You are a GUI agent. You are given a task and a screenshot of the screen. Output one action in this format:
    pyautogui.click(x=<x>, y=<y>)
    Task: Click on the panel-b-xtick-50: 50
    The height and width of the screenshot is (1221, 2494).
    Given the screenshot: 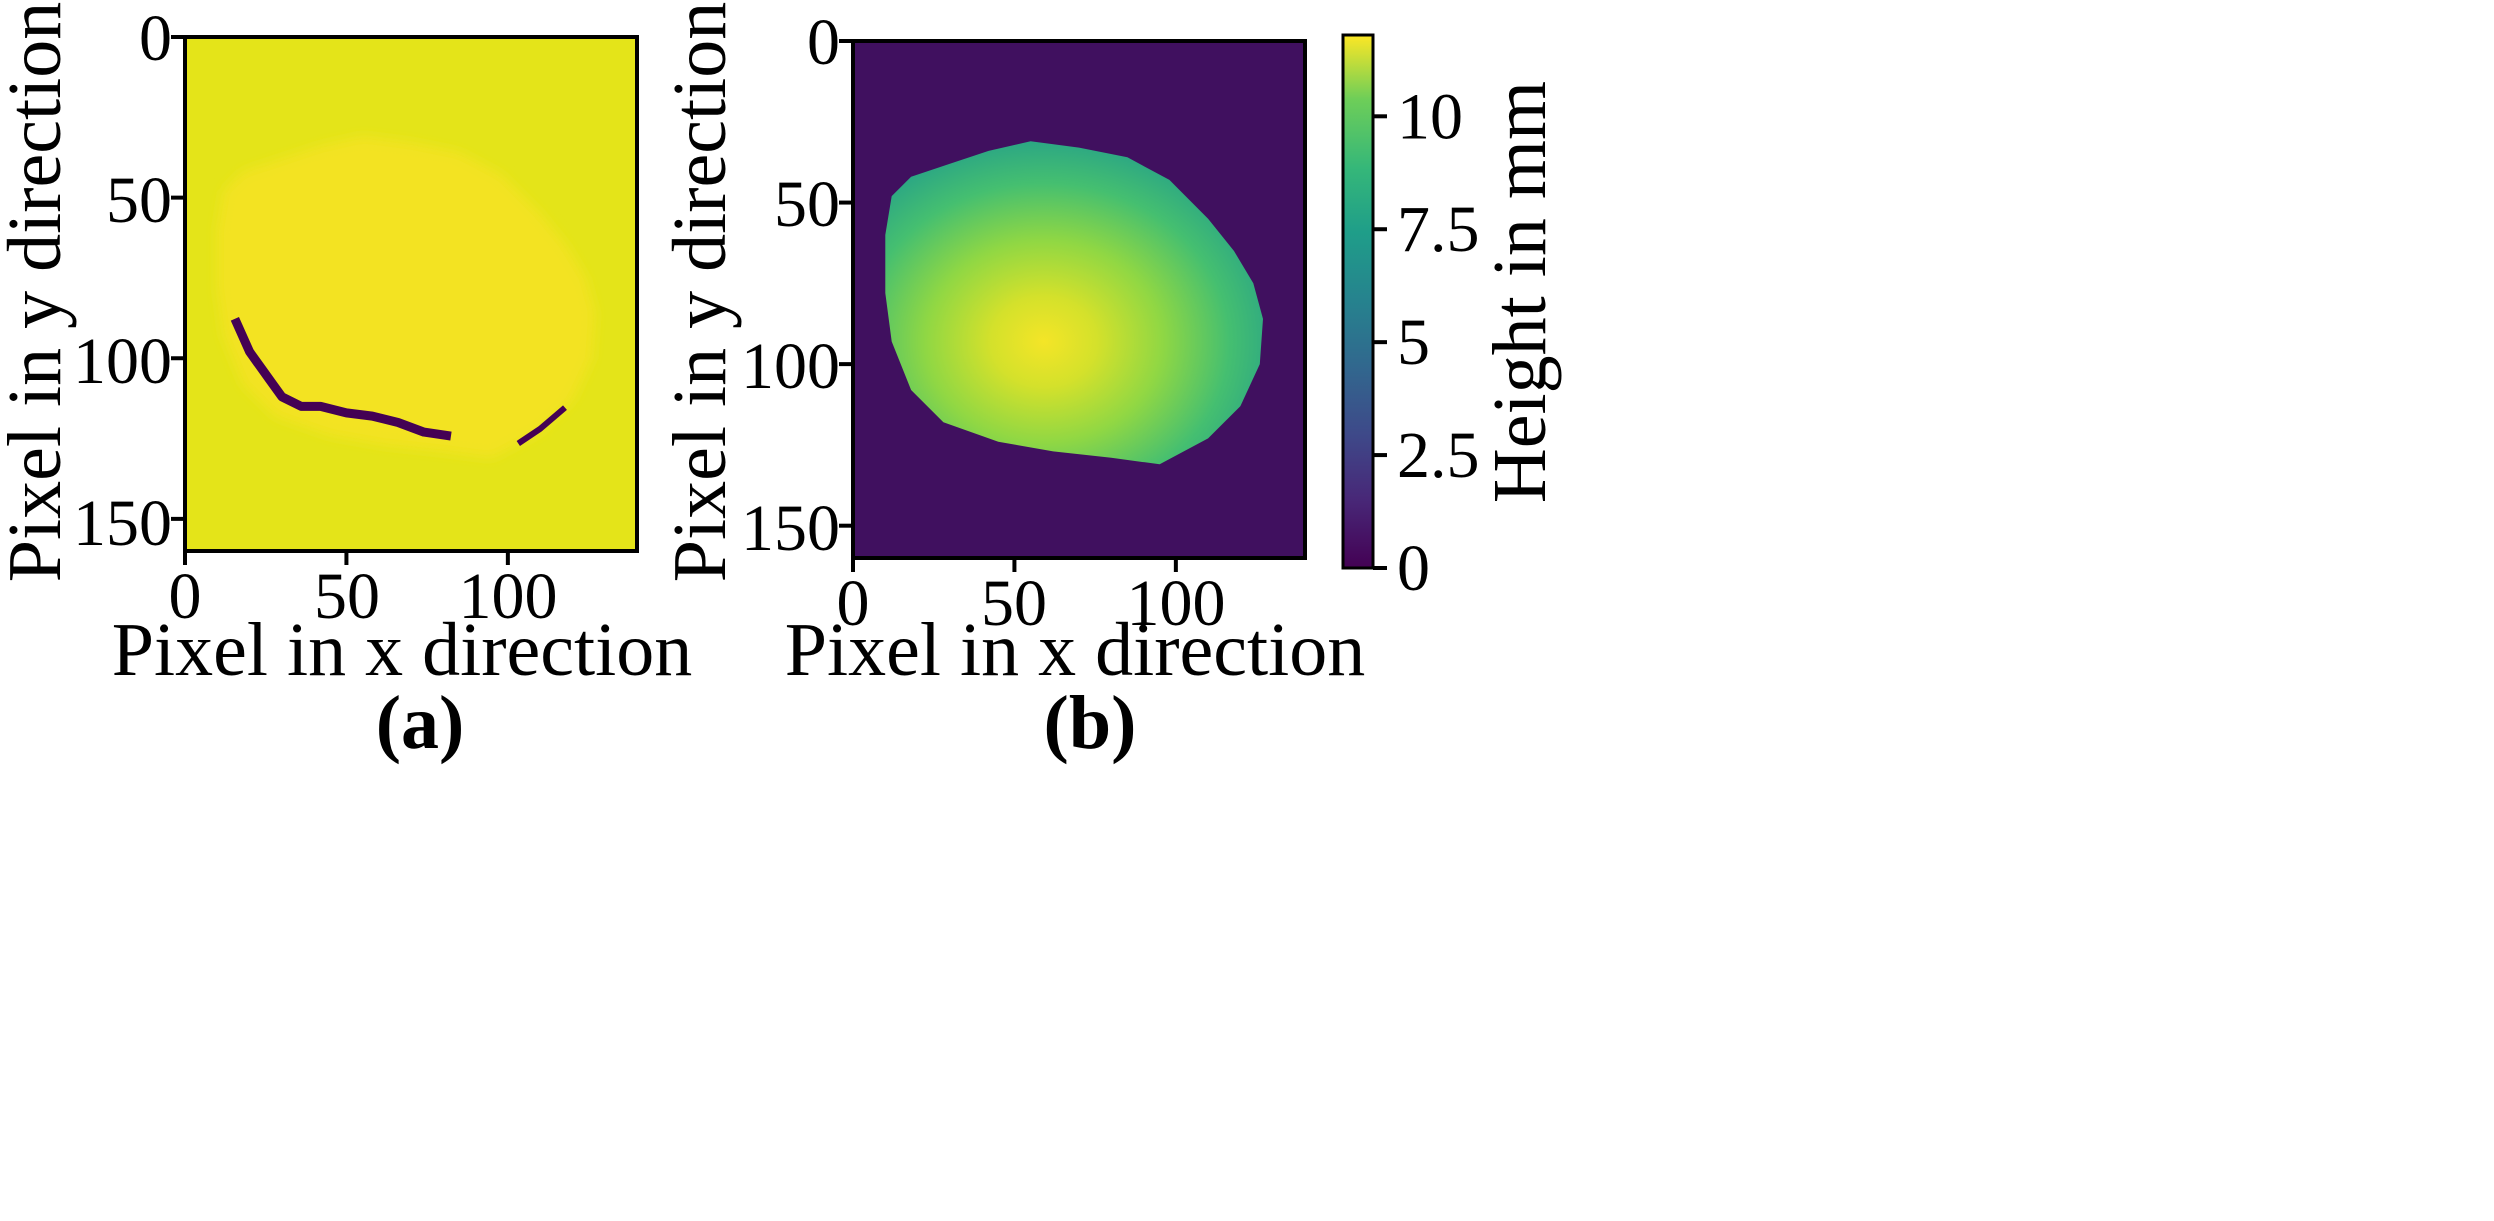 What is the action you would take?
    pyautogui.click(x=1014, y=603)
    